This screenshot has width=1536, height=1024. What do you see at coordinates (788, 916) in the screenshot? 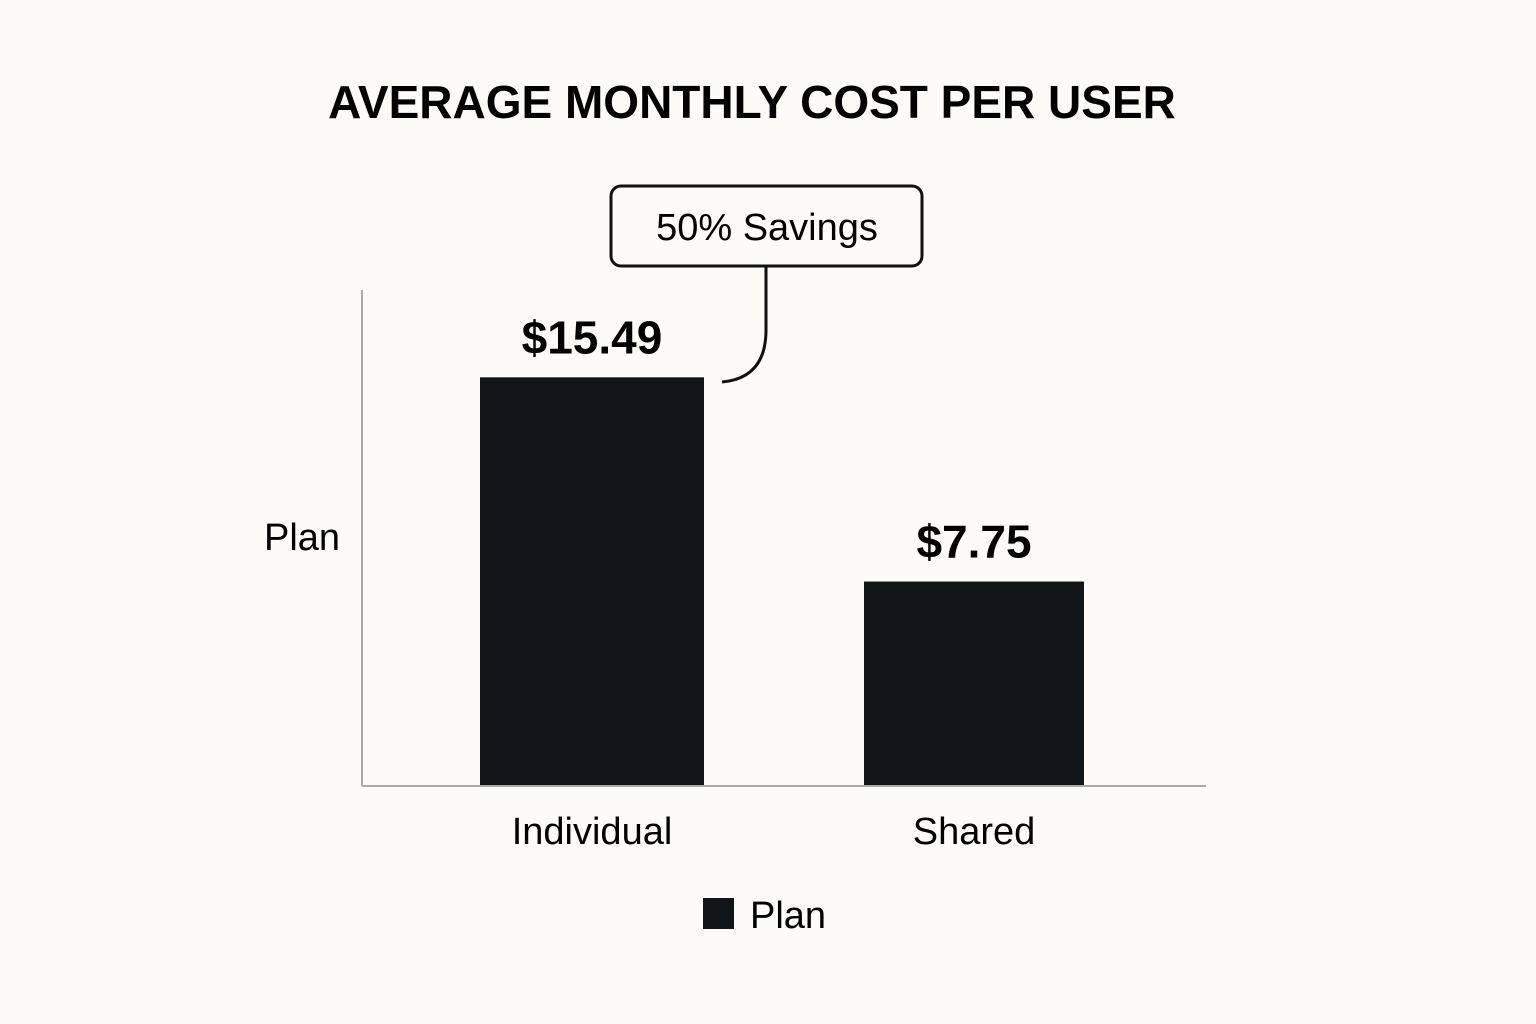
I see `legend-label: Plan` at bounding box center [788, 916].